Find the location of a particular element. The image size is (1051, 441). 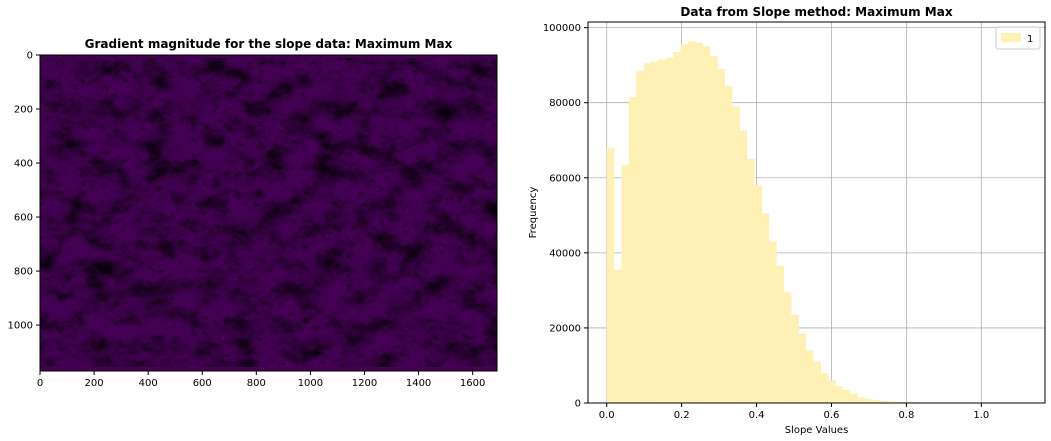

histogram-x-tick-label: 0.8 is located at coordinates (906, 415).